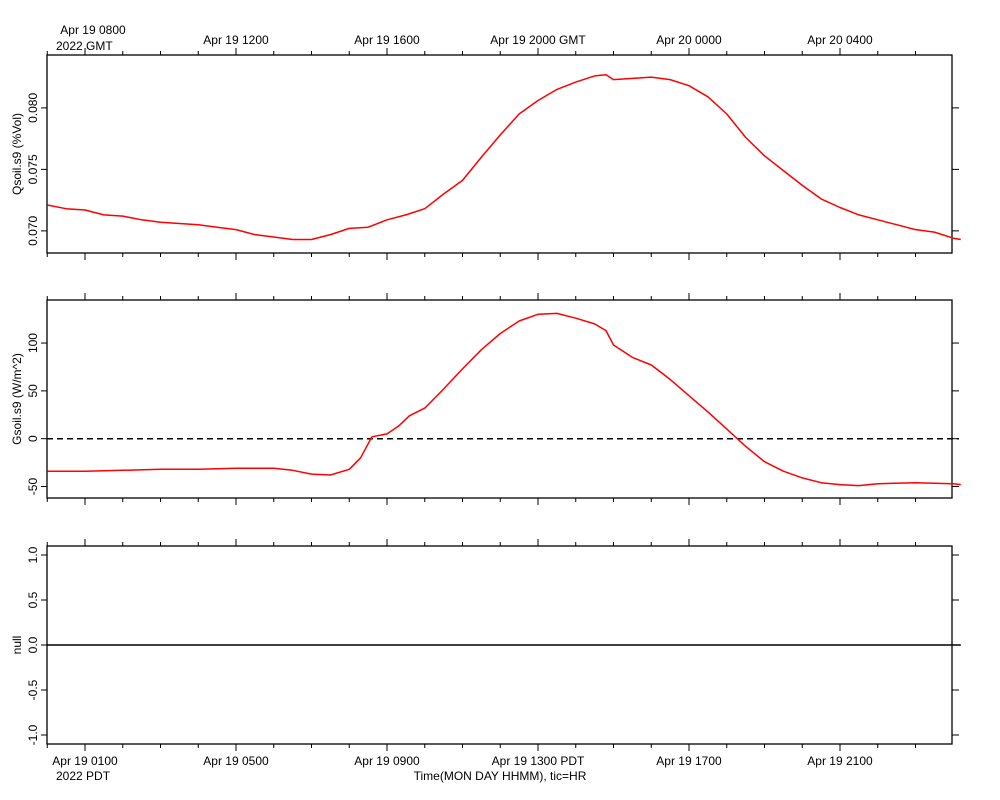 The height and width of the screenshot is (800, 1000). What do you see at coordinates (17, 399) in the screenshot?
I see `y-axis-label: Gsoil.s9 (W/m^2)` at bounding box center [17, 399].